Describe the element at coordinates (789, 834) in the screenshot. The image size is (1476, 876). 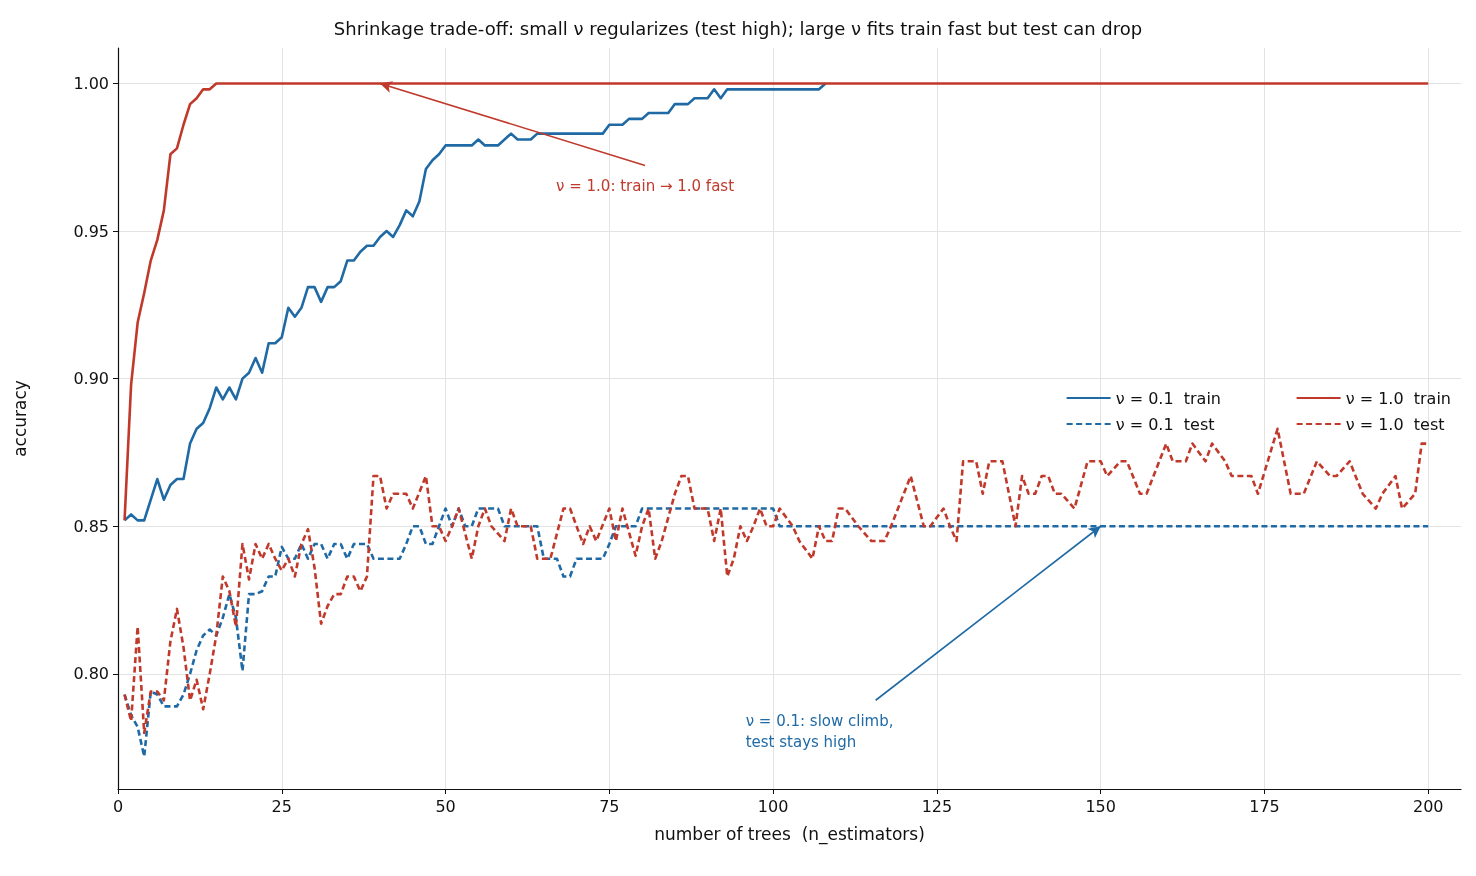
I see `x-axis-title: number of trees (n_estimators)` at that location.